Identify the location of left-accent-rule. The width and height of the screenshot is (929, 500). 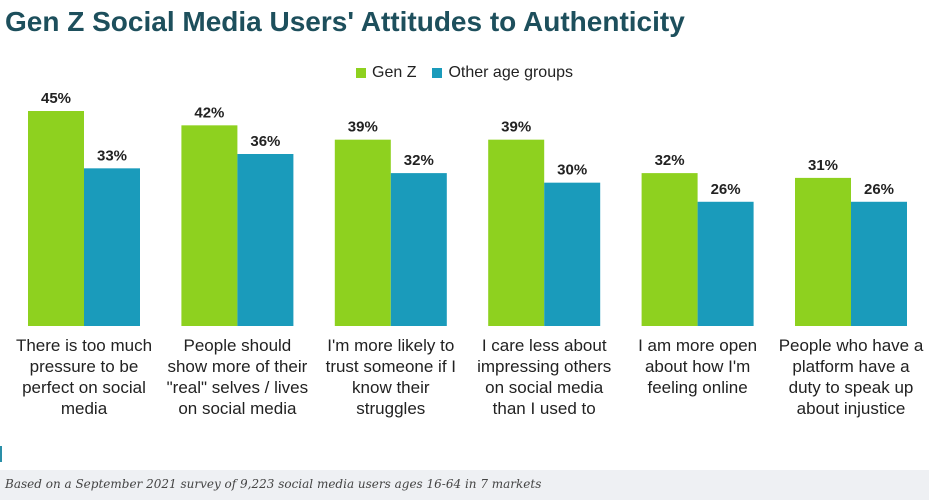
(1, 454).